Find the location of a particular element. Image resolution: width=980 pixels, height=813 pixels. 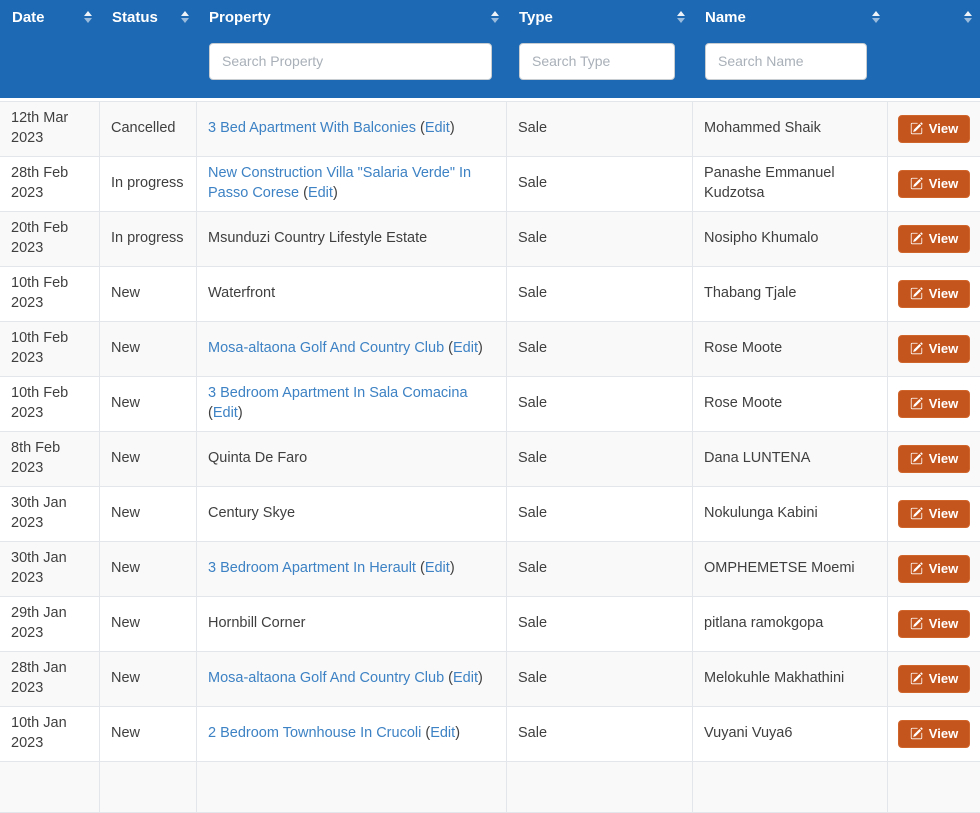

property-text: Quinta De Faro is located at coordinates (258, 458).